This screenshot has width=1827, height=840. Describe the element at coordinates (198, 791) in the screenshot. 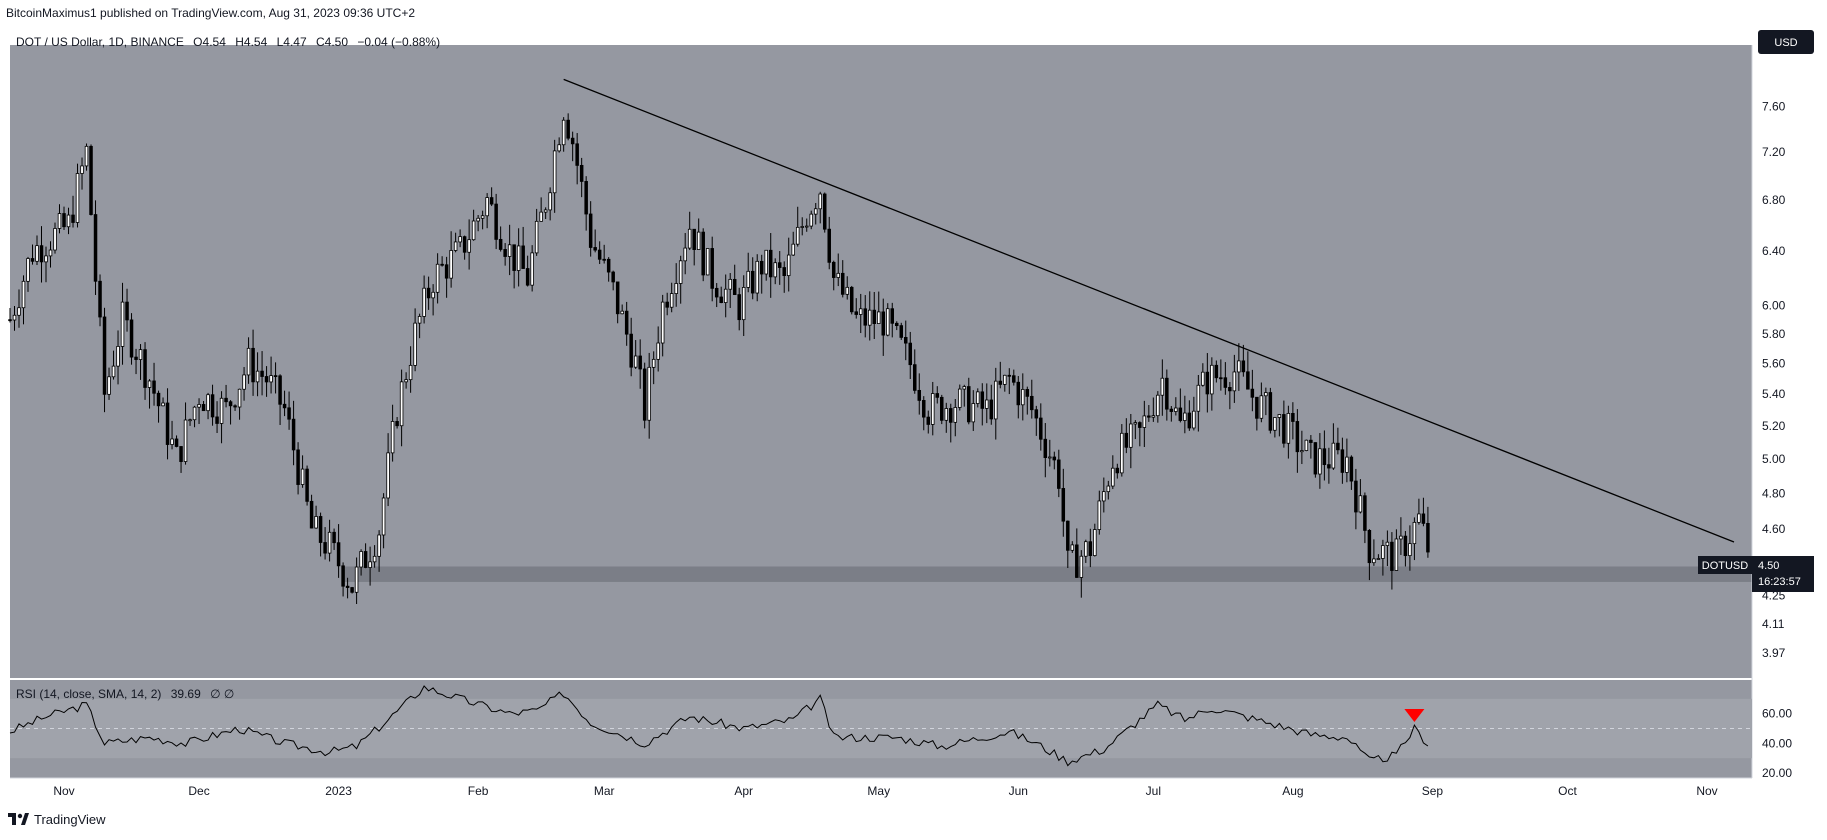

I see `time-tick-label: Dec` at that location.